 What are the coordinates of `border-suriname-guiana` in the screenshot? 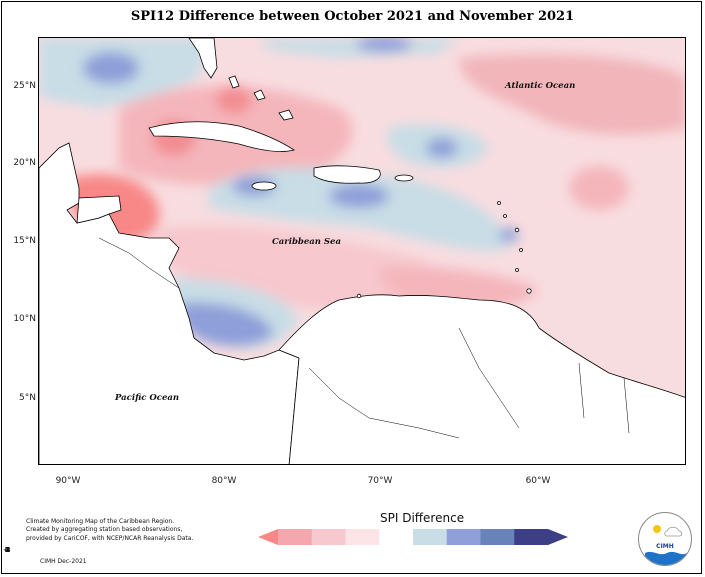 It's located at (626, 405).